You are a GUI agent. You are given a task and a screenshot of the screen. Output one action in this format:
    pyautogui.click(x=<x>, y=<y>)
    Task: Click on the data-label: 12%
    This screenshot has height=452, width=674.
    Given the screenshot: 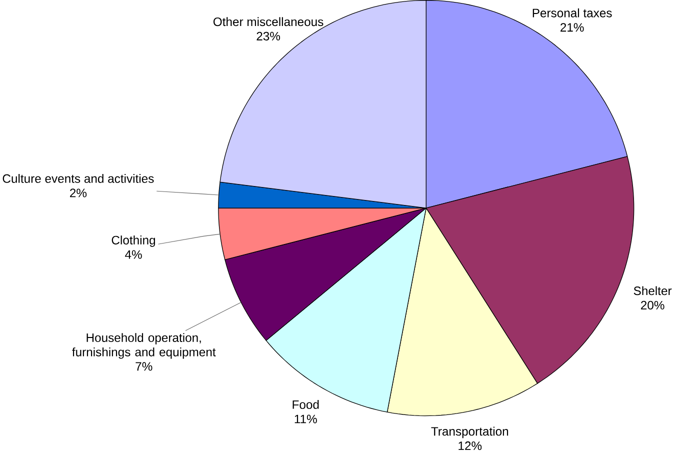 What is the action you would take?
    pyautogui.click(x=470, y=445)
    